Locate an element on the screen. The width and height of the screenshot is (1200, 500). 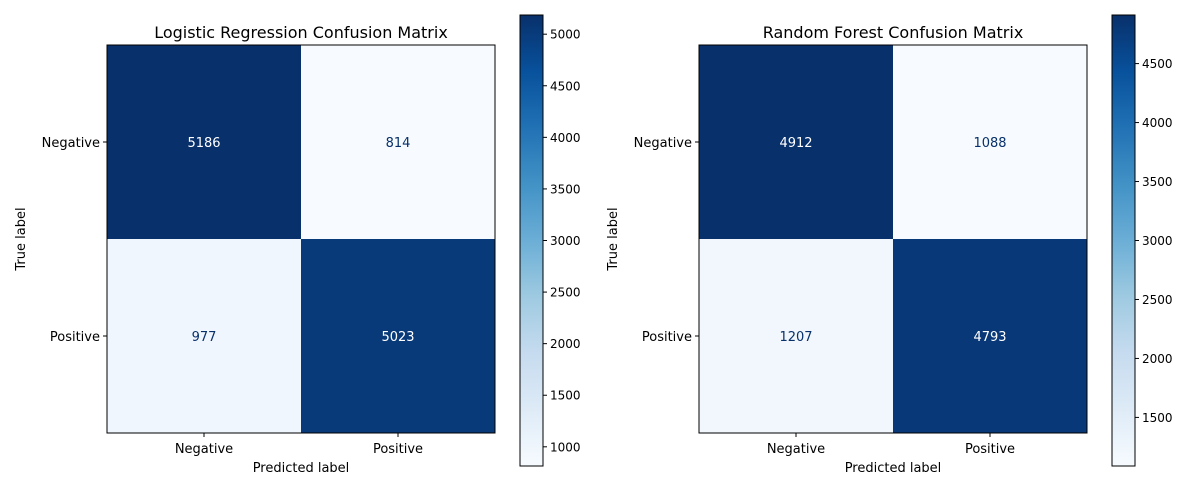
cell-value-label: 1207 is located at coordinates (795, 337).